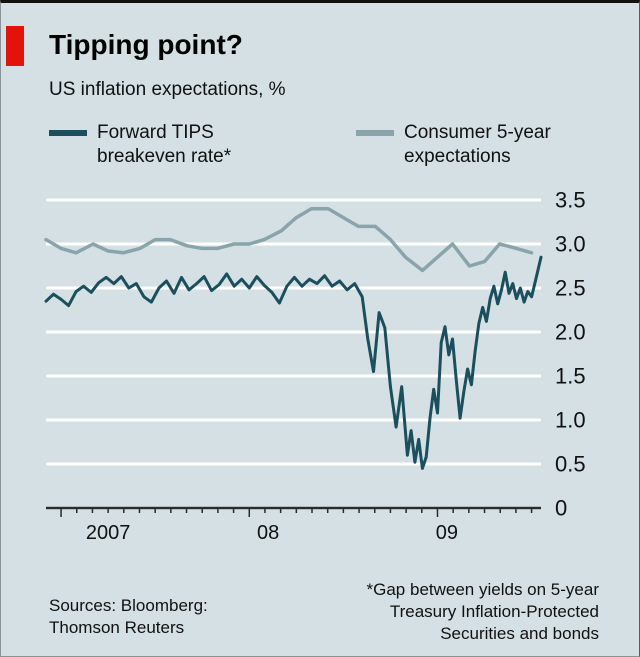  I want to click on consumer-swatch, so click(375, 133).